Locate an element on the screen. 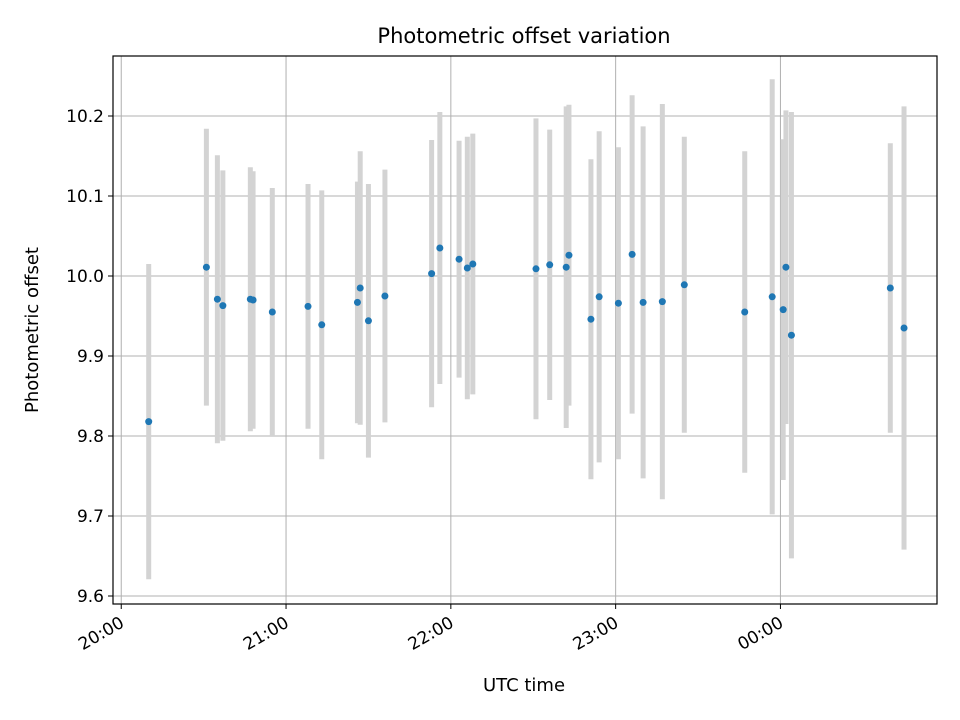  y-tick-label: 10.1 is located at coordinates (85, 197).